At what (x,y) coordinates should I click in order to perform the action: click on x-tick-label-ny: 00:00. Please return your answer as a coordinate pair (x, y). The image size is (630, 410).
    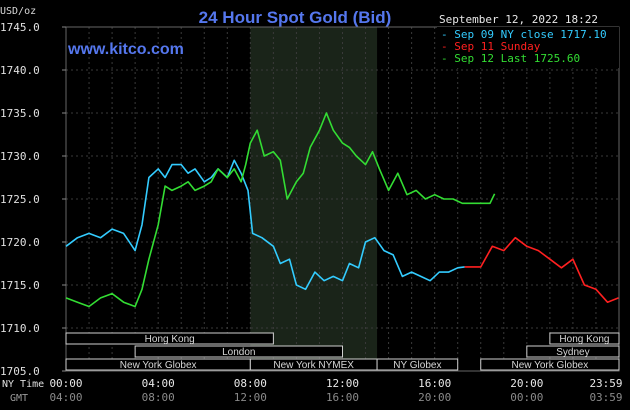
    Looking at the image, I should click on (65, 383).